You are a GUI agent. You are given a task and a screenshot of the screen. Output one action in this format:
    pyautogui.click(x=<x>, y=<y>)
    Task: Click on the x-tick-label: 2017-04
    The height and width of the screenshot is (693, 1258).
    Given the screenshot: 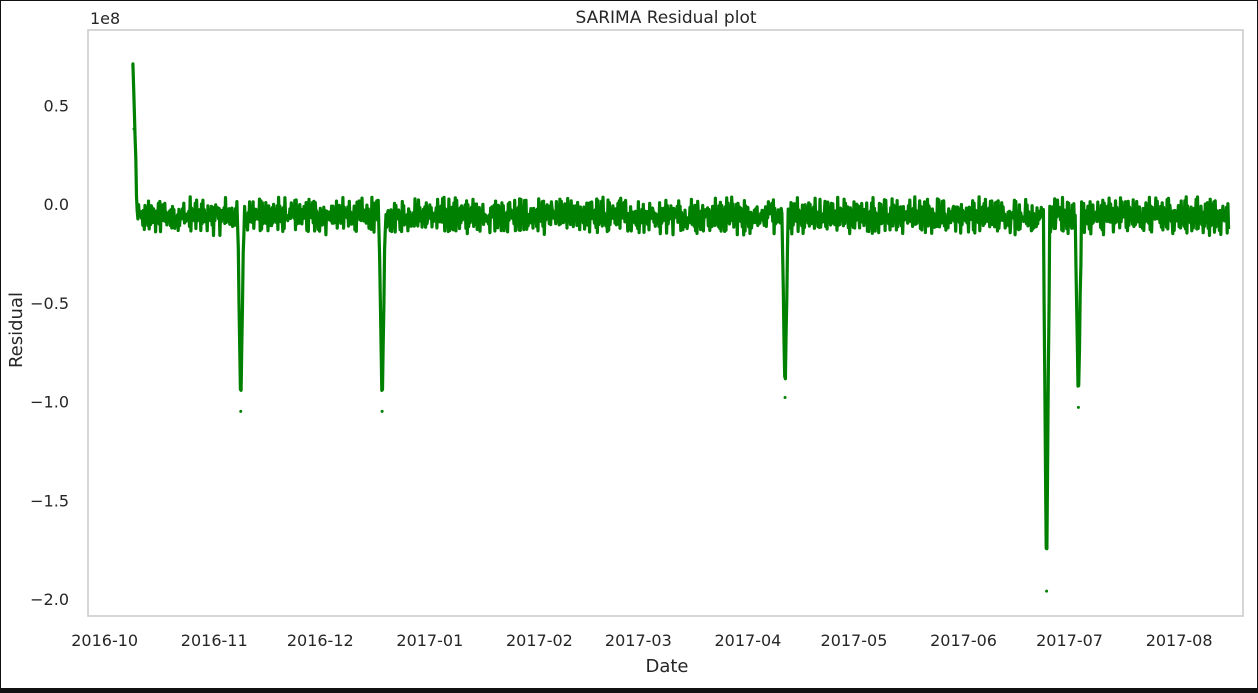 What is the action you would take?
    pyautogui.click(x=747, y=640)
    